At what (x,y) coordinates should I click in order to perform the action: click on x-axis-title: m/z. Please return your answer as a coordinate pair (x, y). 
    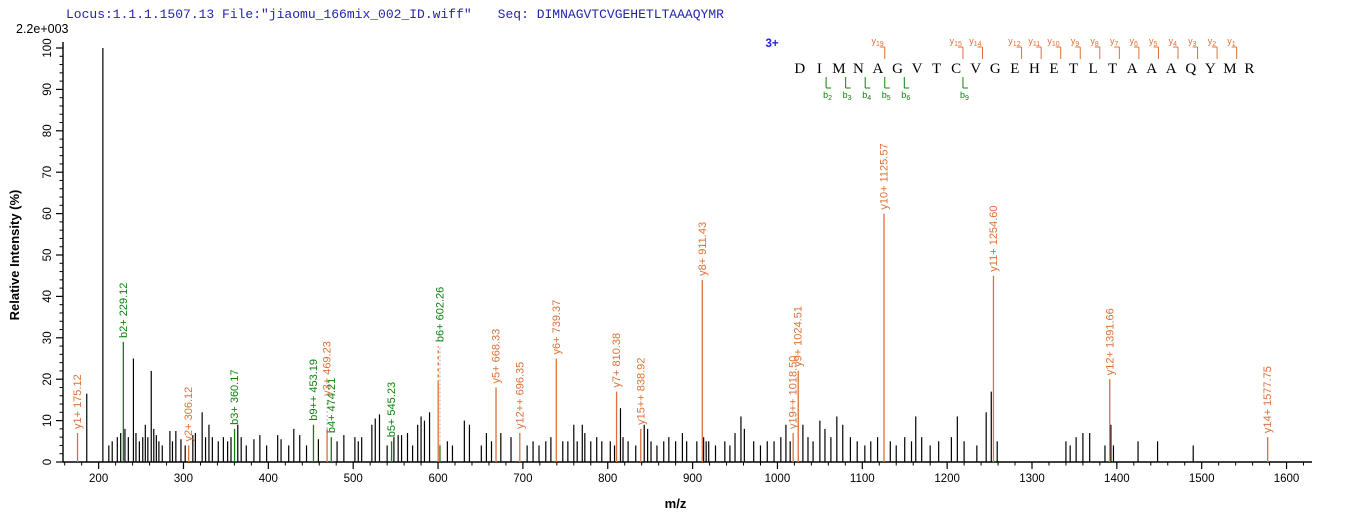
    Looking at the image, I should click on (676, 503).